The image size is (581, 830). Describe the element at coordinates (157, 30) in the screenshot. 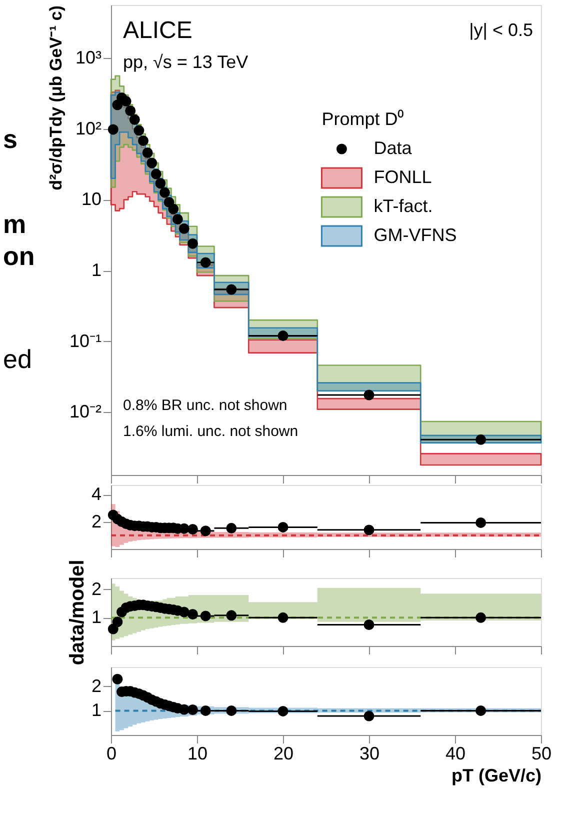

I see `annotation: ALICE` at that location.